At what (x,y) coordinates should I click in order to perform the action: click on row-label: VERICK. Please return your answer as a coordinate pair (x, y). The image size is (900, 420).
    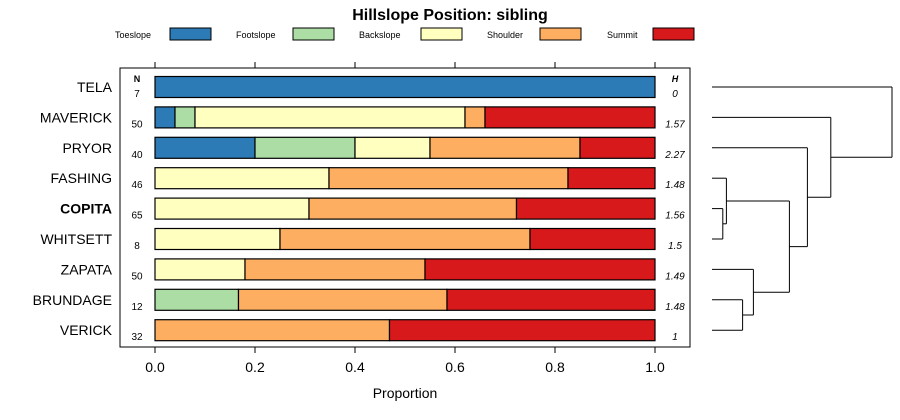
    Looking at the image, I should click on (86, 330).